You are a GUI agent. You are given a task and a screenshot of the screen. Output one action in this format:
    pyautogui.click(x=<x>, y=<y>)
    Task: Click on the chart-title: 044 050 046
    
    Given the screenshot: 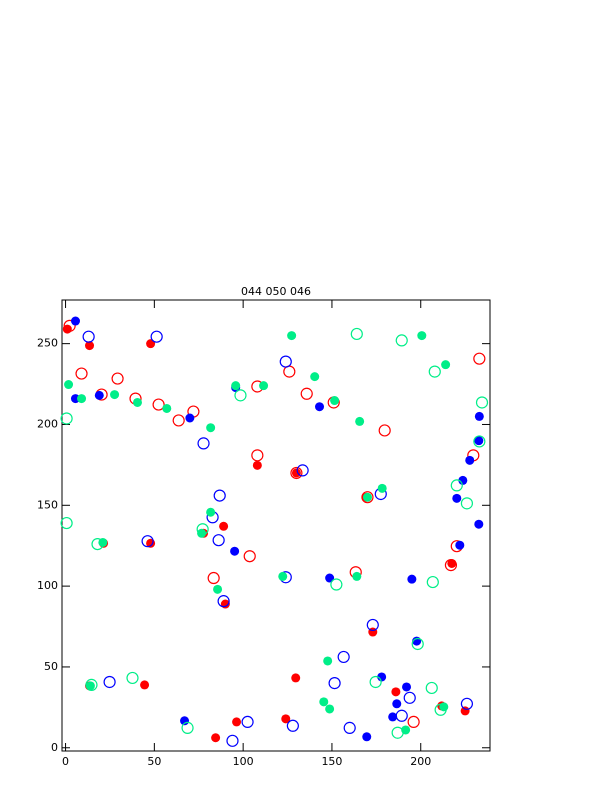 What is the action you would take?
    pyautogui.click(x=276, y=291)
    